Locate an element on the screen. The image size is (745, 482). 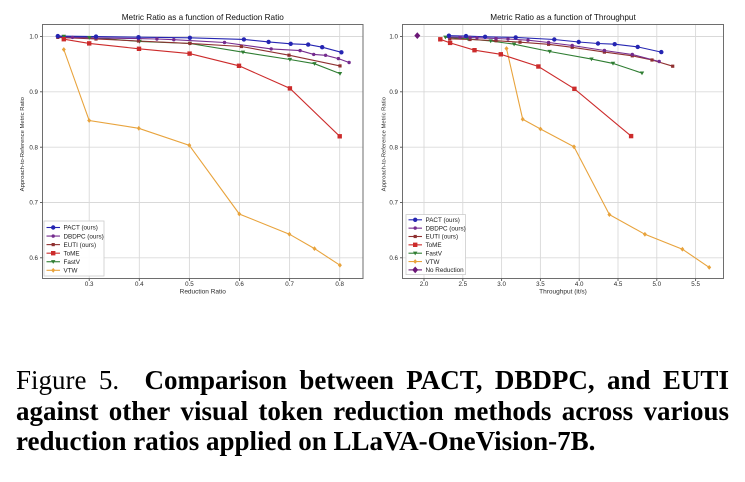
svg-text: 5.5 is located at coordinates (695, 284).